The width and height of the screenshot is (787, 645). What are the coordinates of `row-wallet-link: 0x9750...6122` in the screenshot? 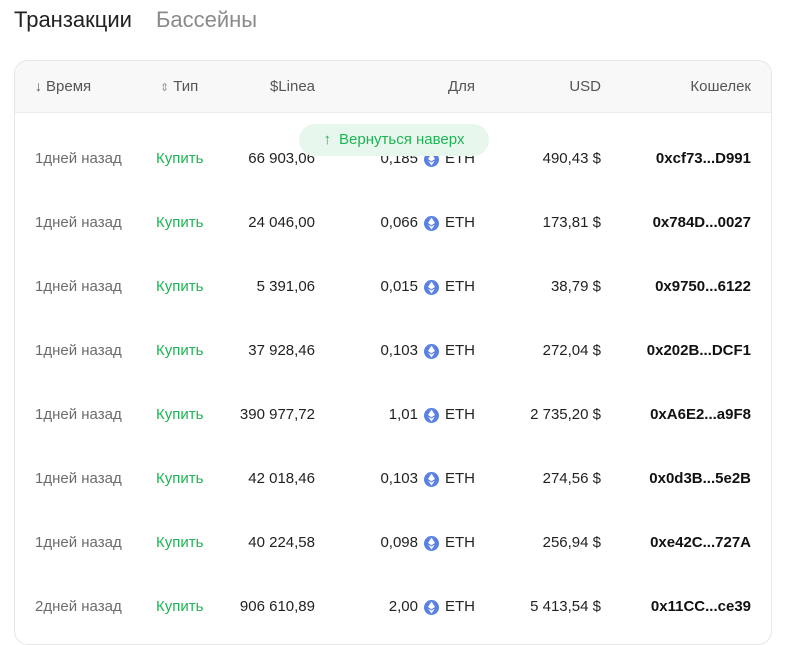 It's located at (703, 286).